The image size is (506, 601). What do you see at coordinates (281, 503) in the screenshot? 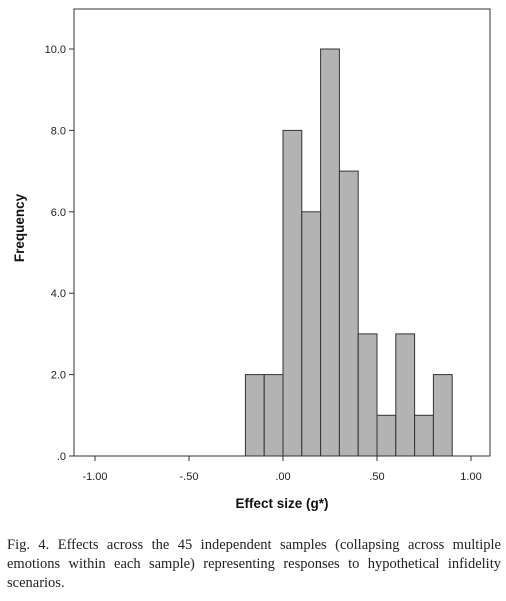
I see `x-axis-title: Effect size (g*)` at bounding box center [281, 503].